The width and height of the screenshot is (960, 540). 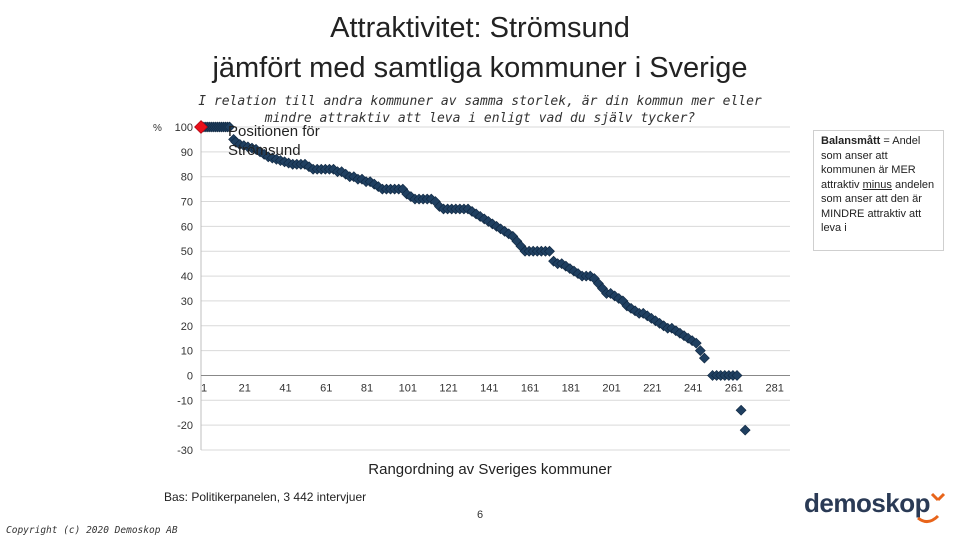 I want to click on y-tick-label: 40, so click(x=187, y=277).